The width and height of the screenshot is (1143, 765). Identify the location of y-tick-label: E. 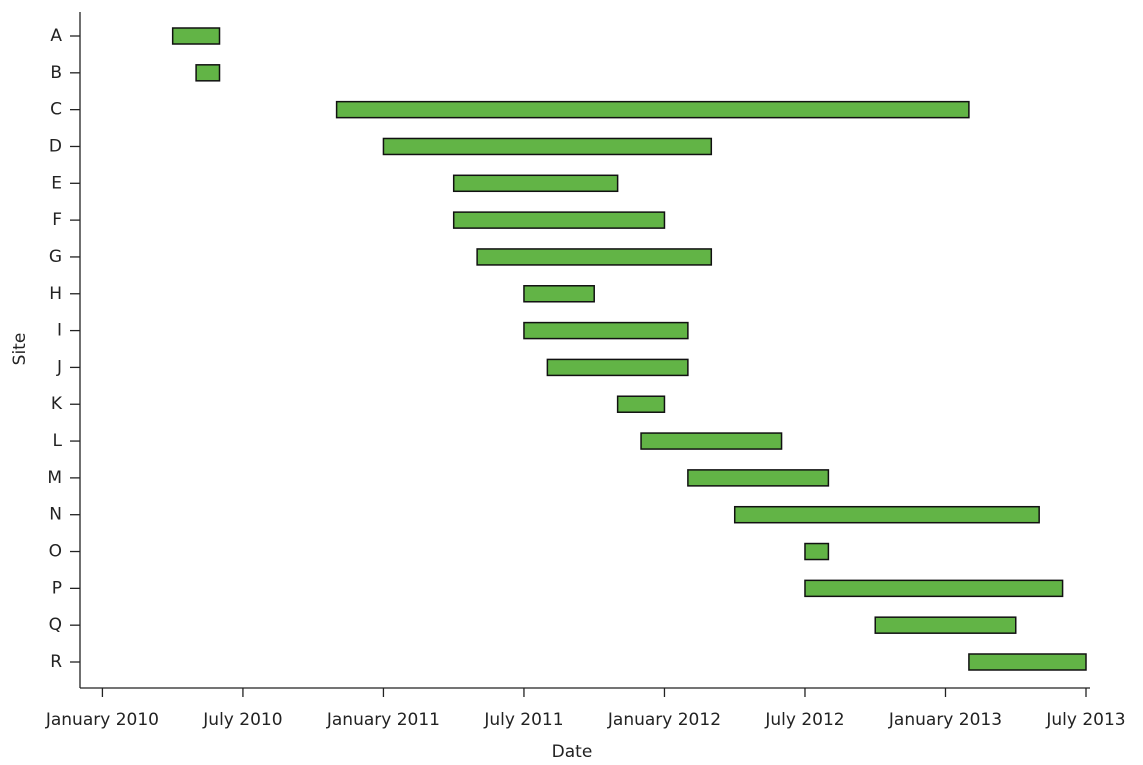
(56, 183).